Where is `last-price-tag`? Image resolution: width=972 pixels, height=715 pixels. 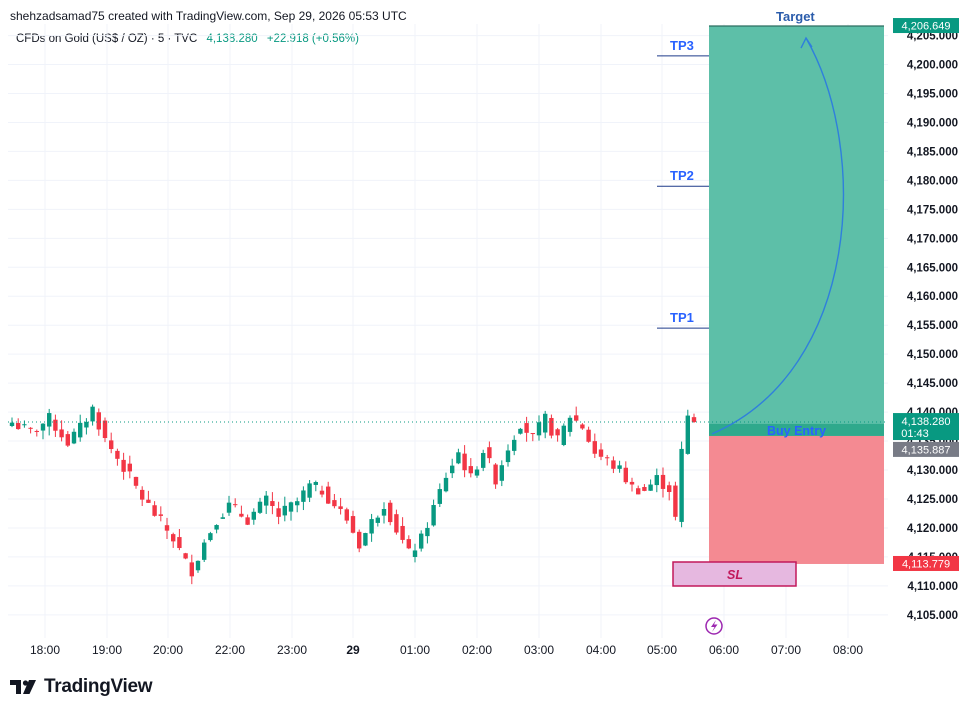 last-price-tag is located at coordinates (926, 427).